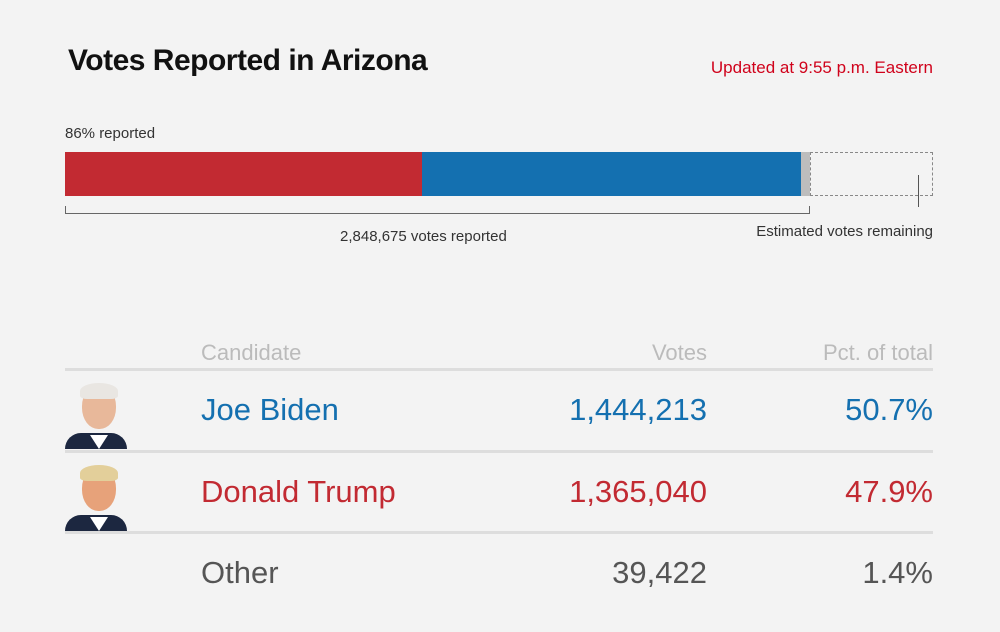  Describe the element at coordinates (298, 491) in the screenshot. I see `candidate-name: Donald Trump` at that location.